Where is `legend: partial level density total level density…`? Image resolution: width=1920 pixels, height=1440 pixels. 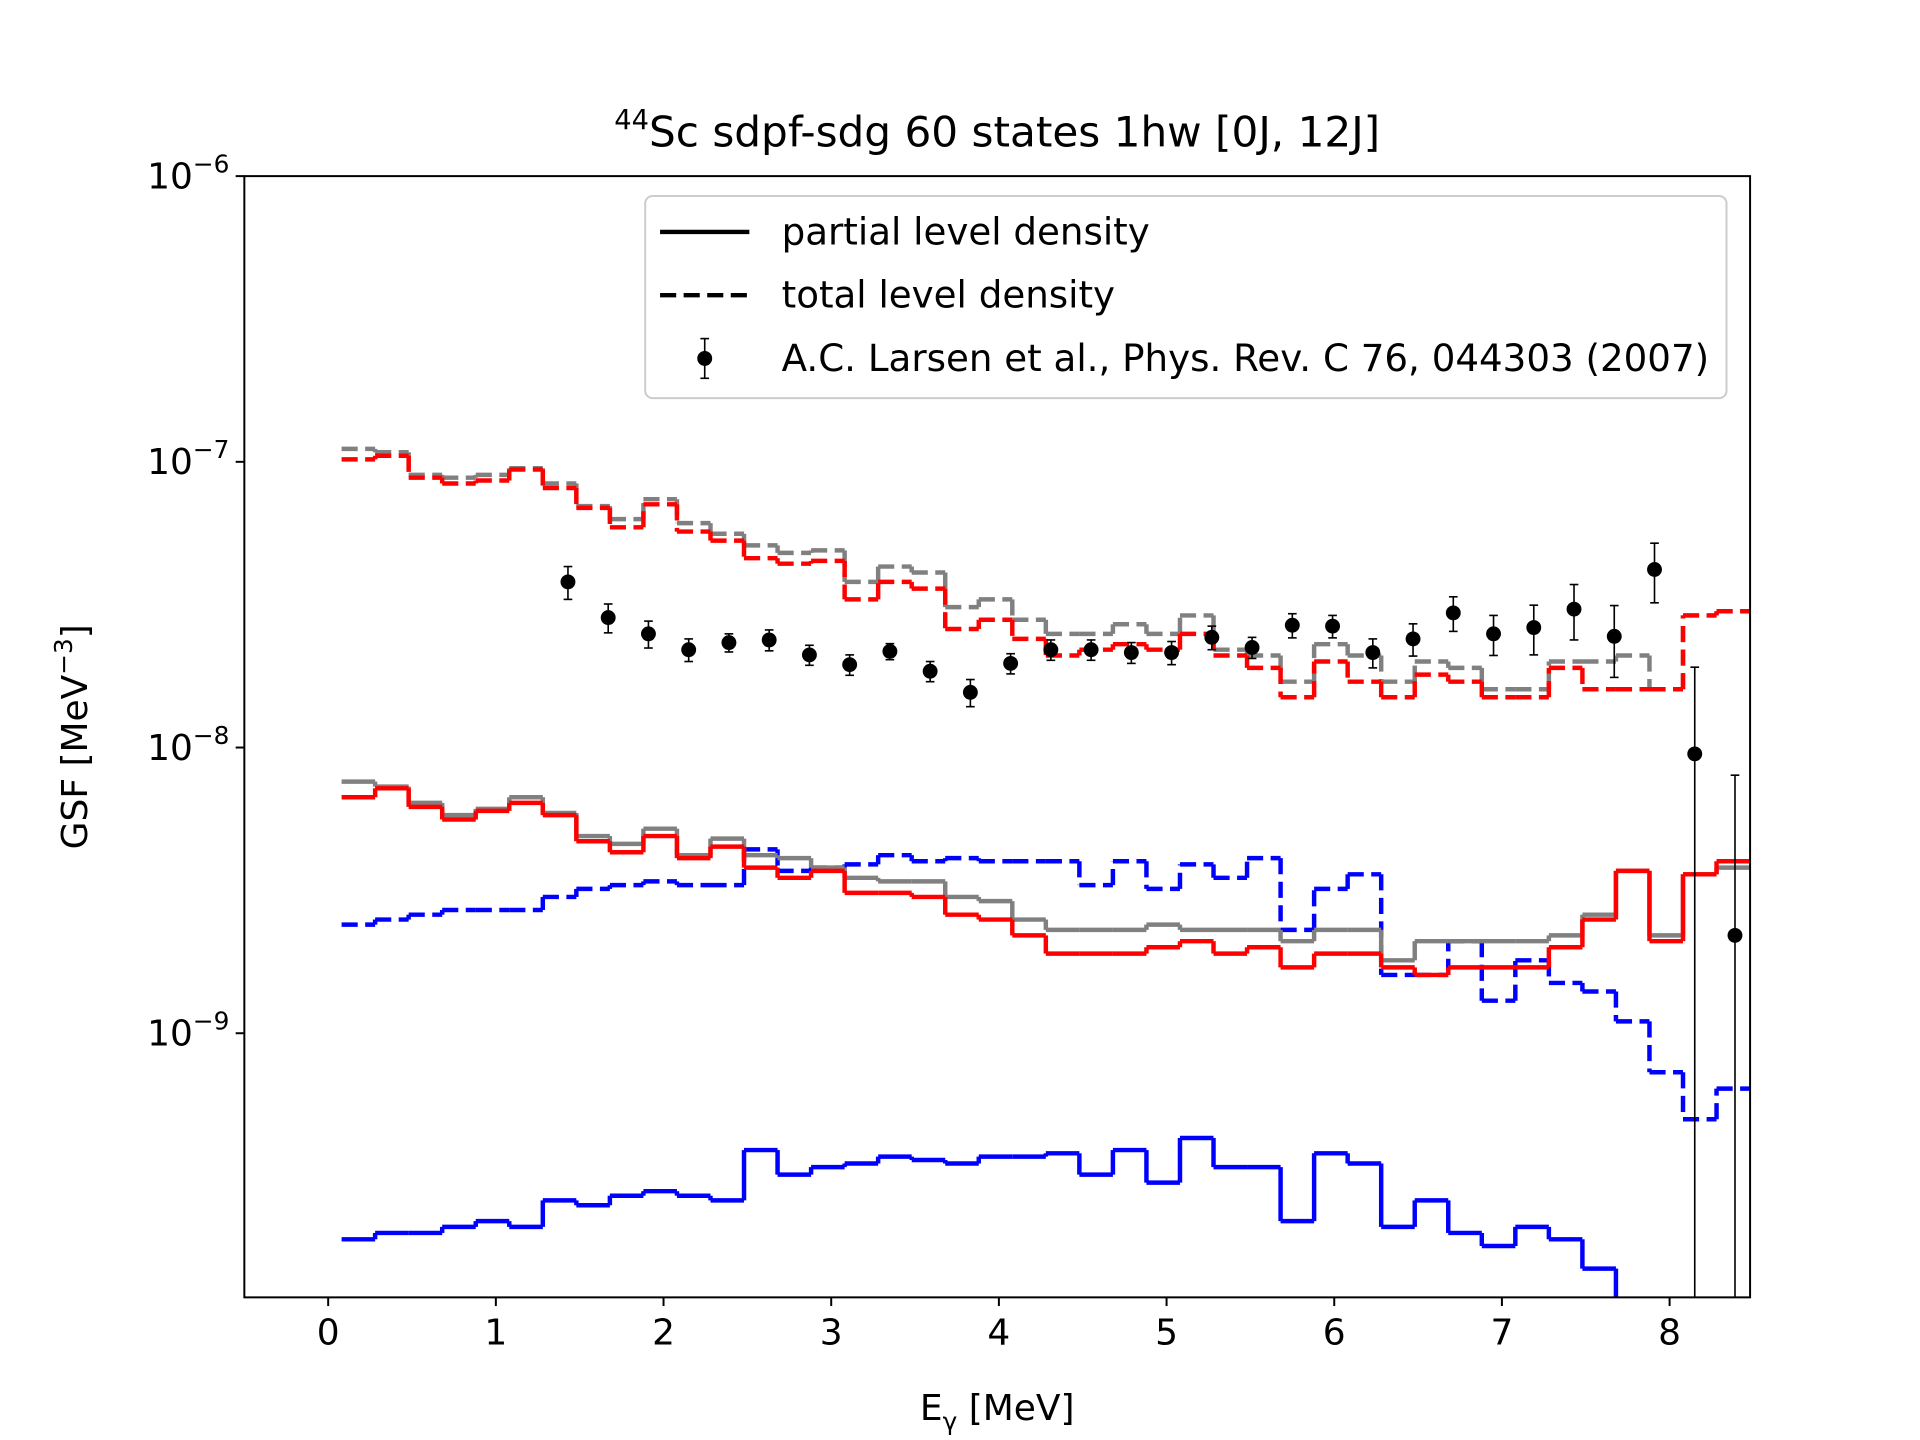 legend: partial level density total level density… is located at coordinates (1186, 297).